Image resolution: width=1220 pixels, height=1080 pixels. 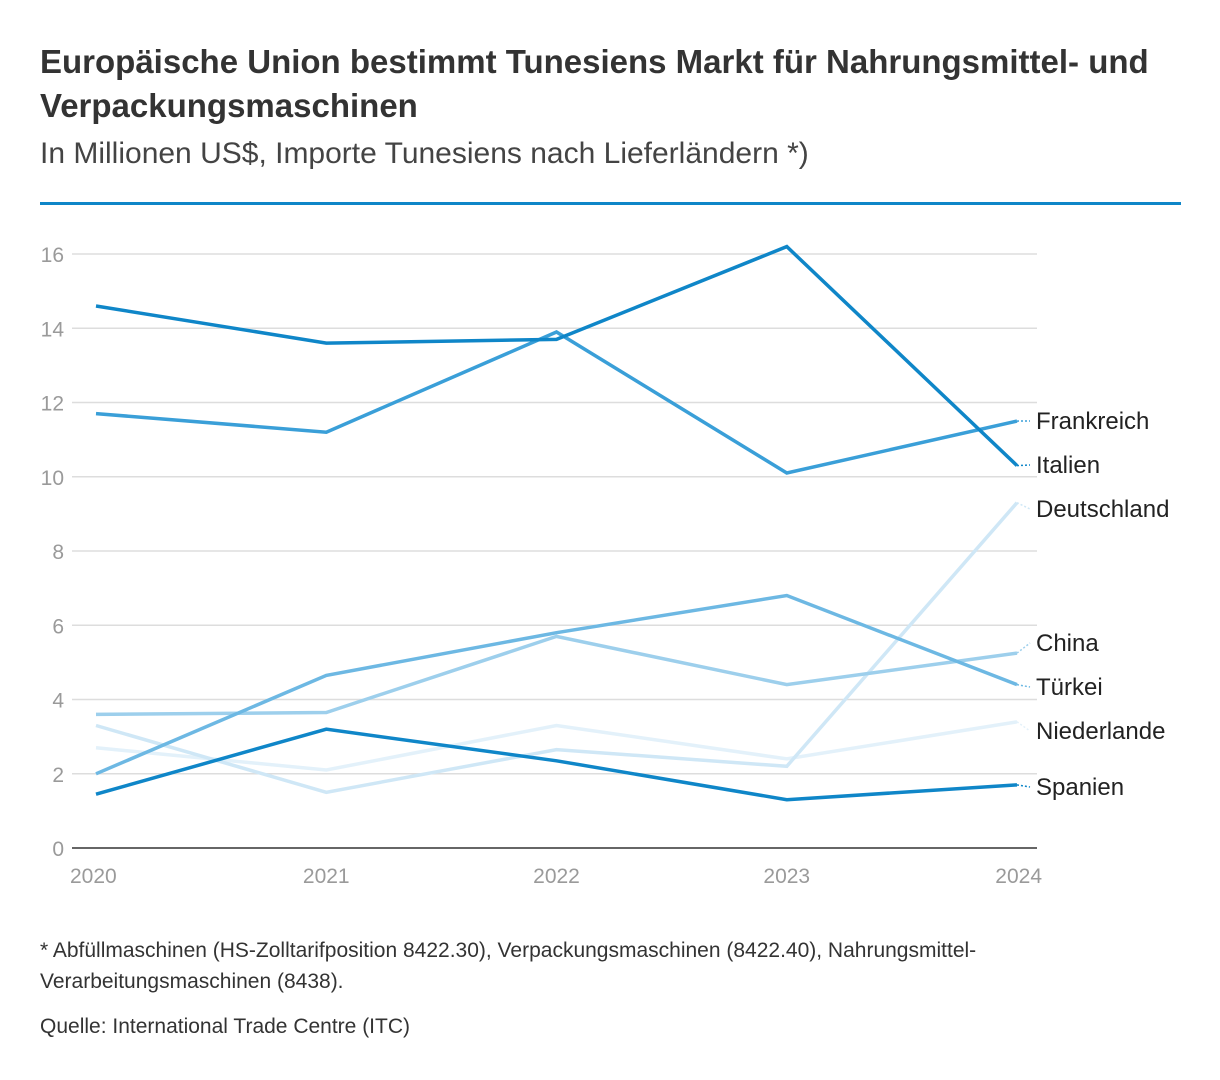 What do you see at coordinates (58, 775) in the screenshot?
I see `y-tick-label: 2` at bounding box center [58, 775].